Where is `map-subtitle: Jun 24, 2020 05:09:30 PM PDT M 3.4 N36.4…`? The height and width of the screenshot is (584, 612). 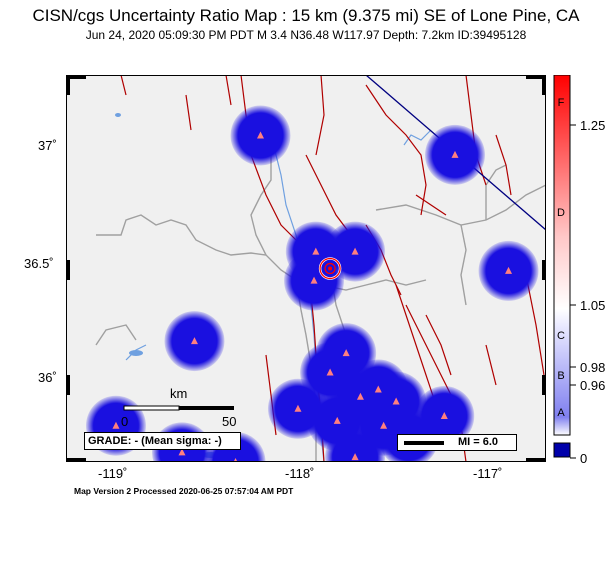
map-subtitle: Jun 24, 2020 05:09:30 PM PDT M 3.4 N36.4… is located at coordinates (306, 35).